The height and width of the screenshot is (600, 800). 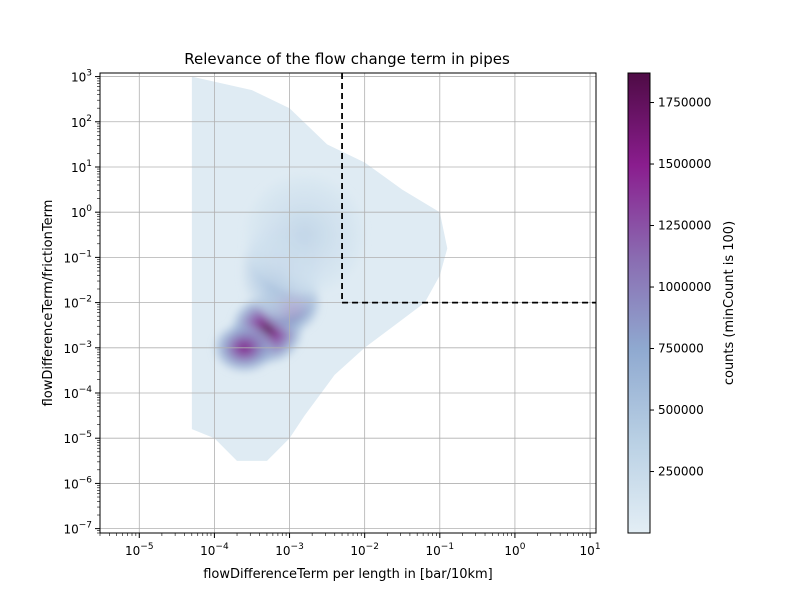 I want to click on y-axis: 10⁻⁷ 10⁻⁶ 10⁻⁵ 10⁻⁴ 10⁻³ 10⁻² 10⁻¹ 10⁰ 10¹ 10² 10³, so click(x=81, y=303).